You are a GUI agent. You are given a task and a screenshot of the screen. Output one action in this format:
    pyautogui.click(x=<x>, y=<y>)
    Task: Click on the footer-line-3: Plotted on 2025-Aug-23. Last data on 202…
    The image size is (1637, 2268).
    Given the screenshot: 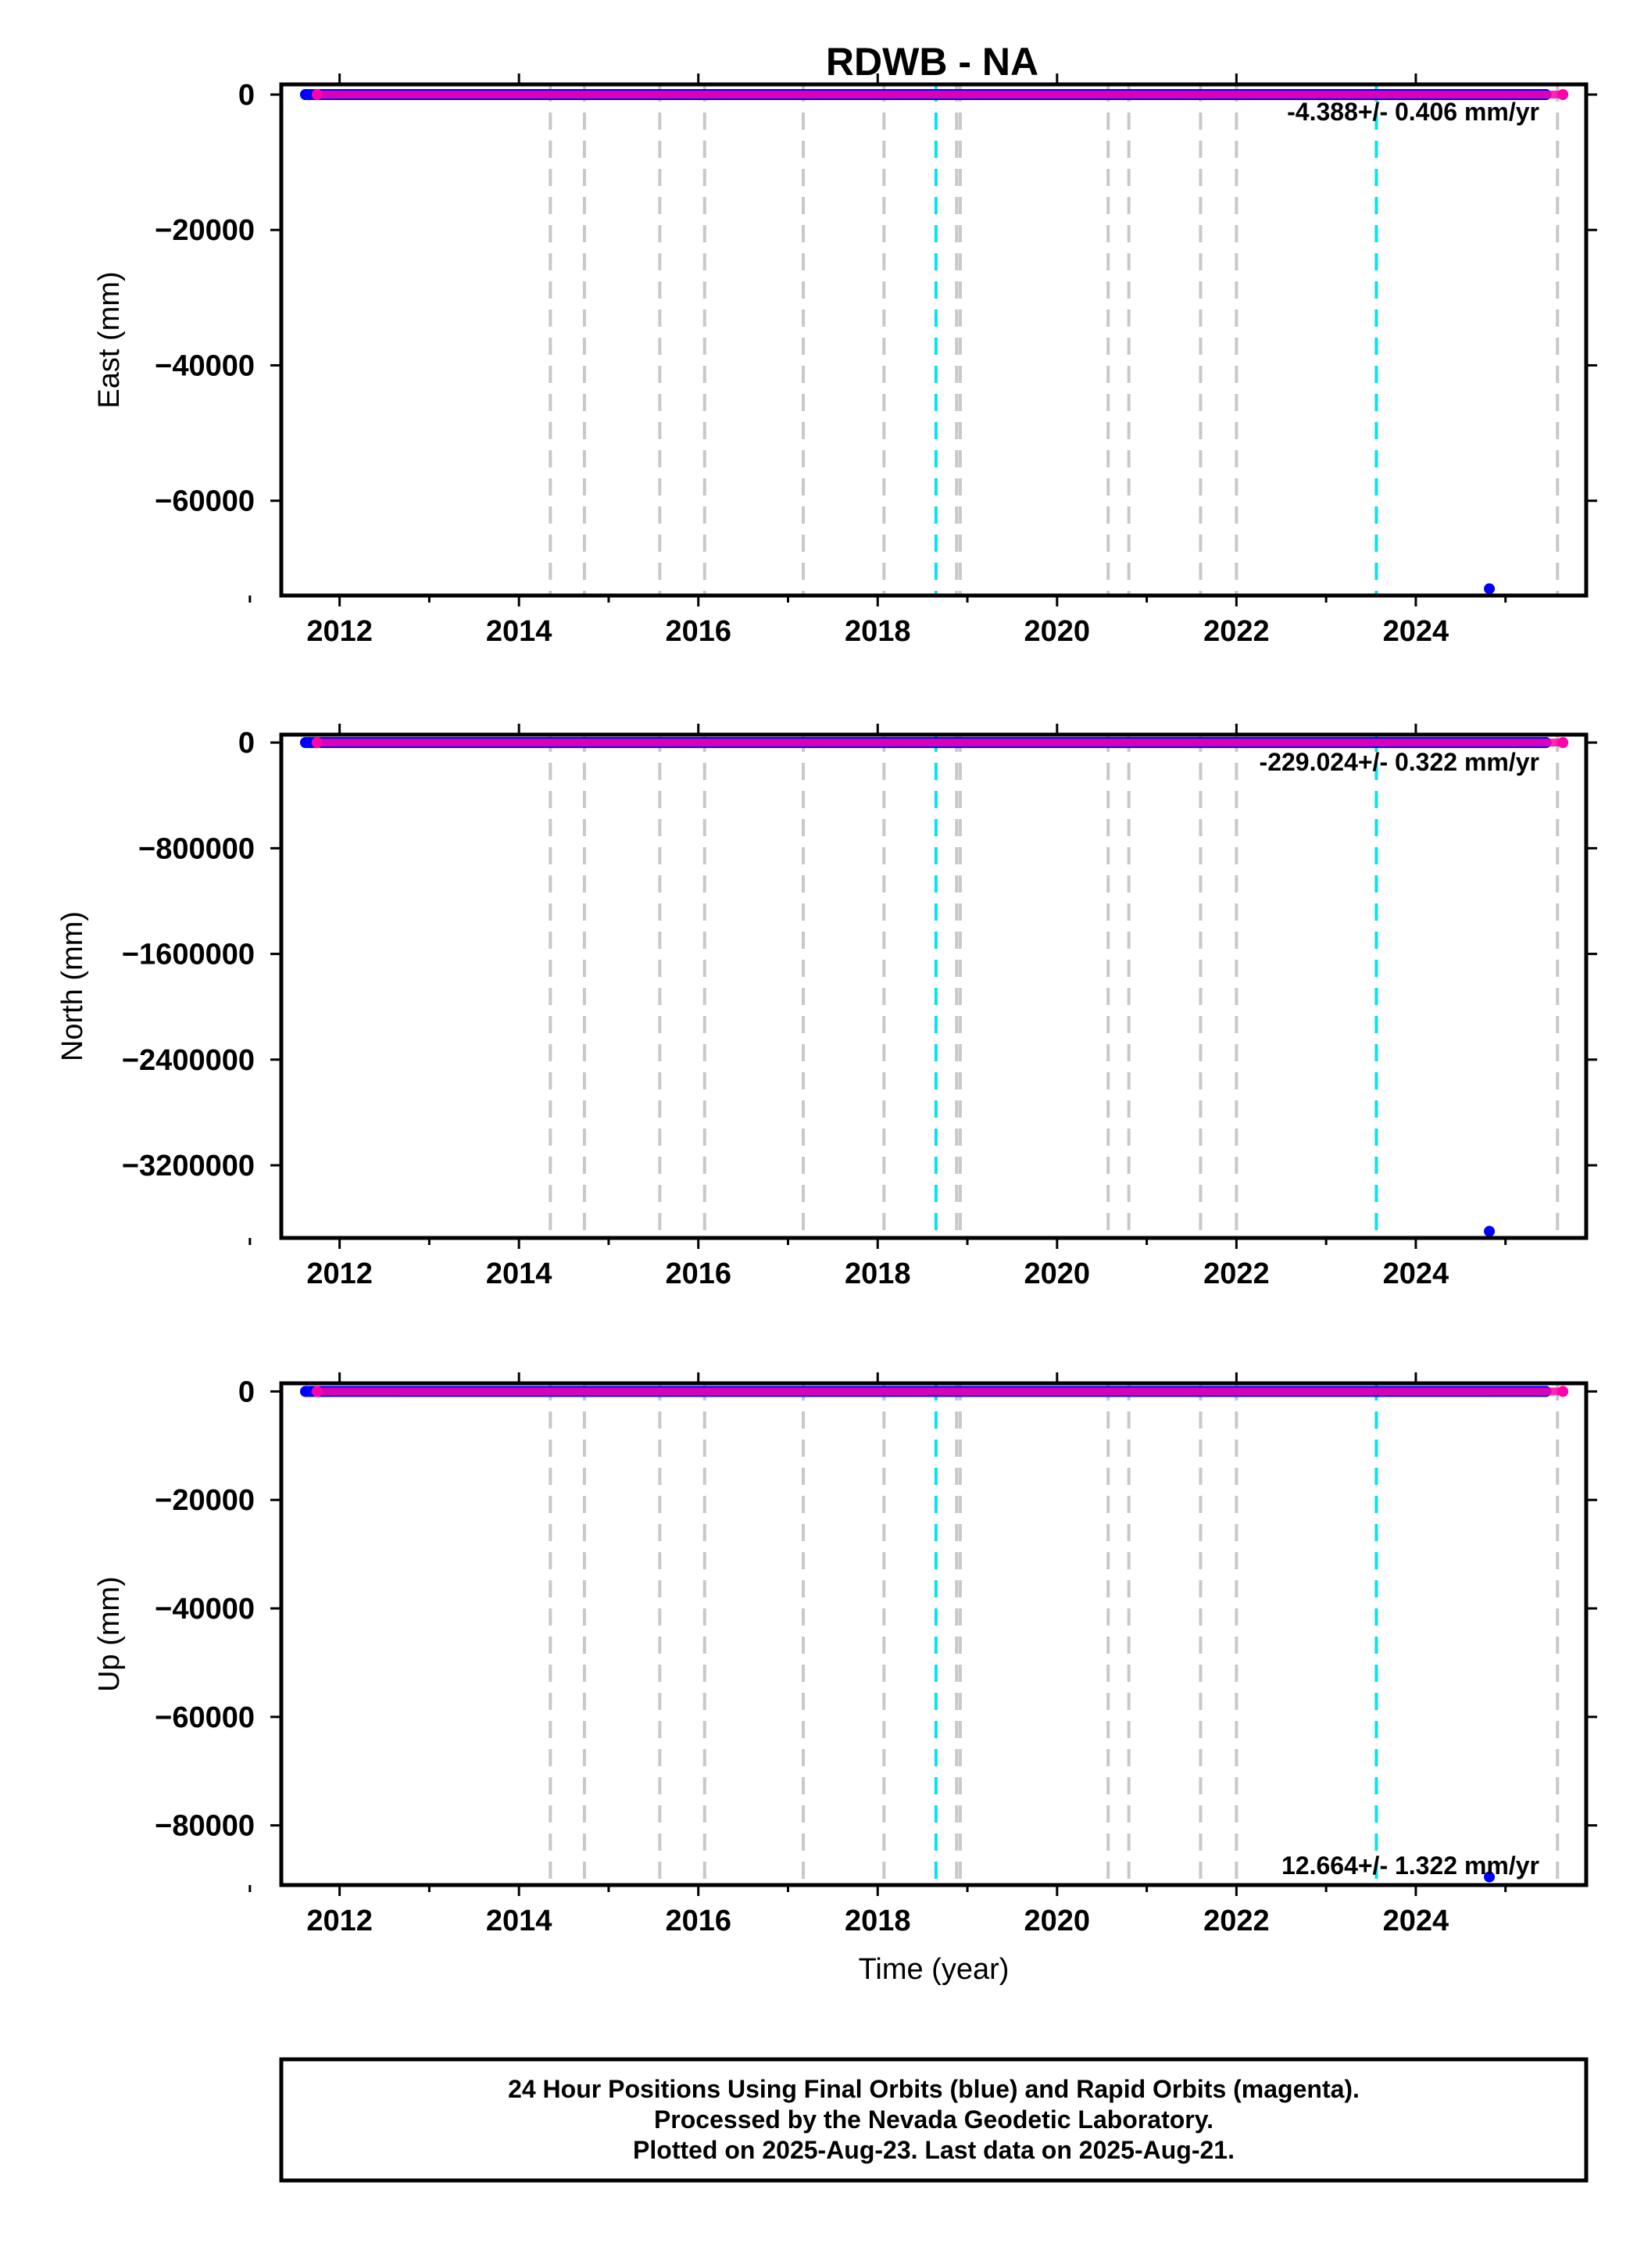 What is the action you would take?
    pyautogui.click(x=934, y=2150)
    